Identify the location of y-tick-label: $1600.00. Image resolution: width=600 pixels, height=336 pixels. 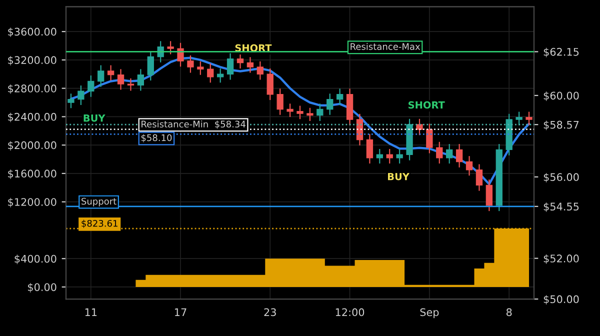
(32, 174).